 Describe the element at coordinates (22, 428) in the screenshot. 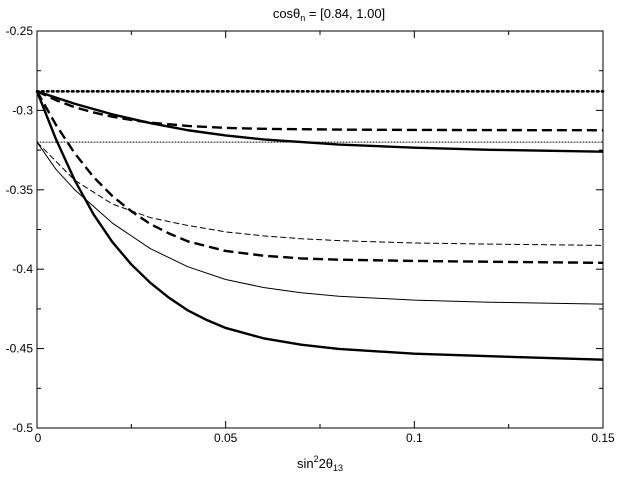

I see `y-tick-label: -0.5` at that location.